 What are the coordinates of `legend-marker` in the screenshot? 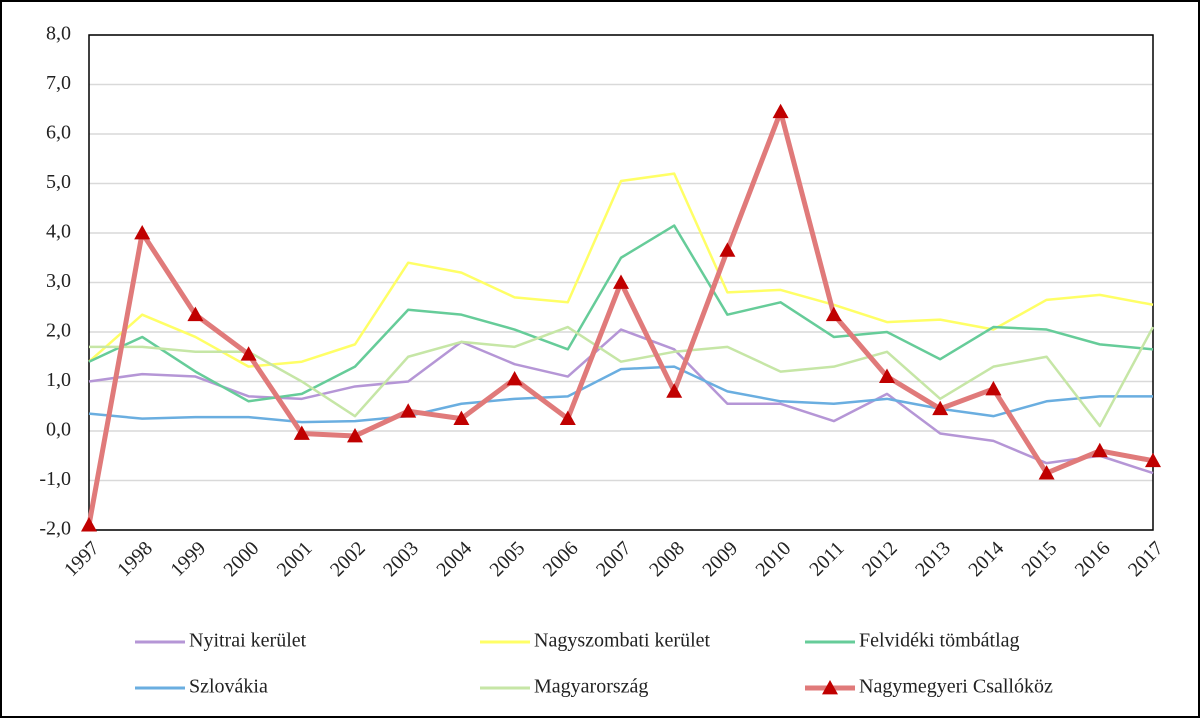 It's located at (830, 687).